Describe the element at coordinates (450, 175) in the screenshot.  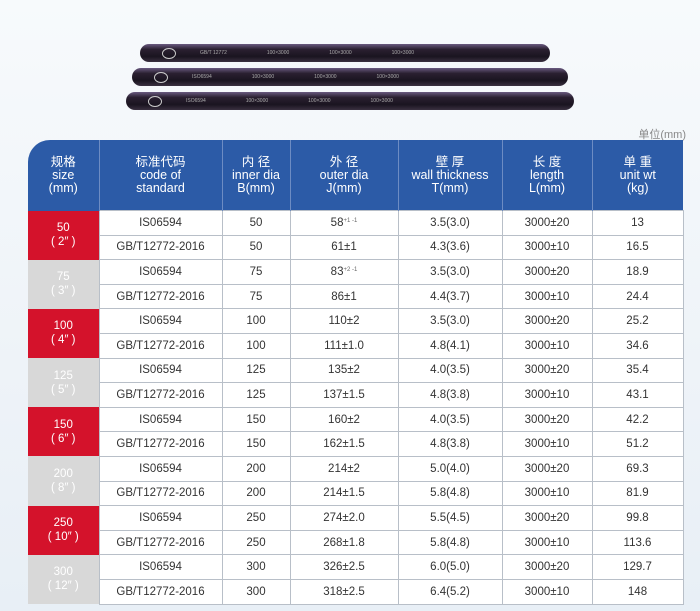
I see `header-wall-thickness: 壁 厚 wall thickness T(mm)` at that location.